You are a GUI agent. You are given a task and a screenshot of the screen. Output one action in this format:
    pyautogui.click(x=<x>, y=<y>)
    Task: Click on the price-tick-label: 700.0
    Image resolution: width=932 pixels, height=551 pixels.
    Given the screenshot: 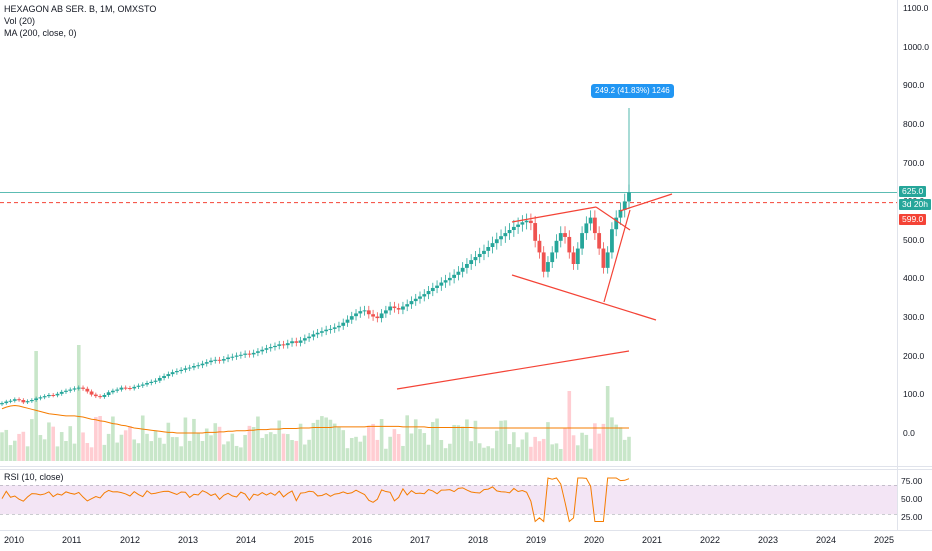 What is the action you would take?
    pyautogui.click(x=914, y=162)
    